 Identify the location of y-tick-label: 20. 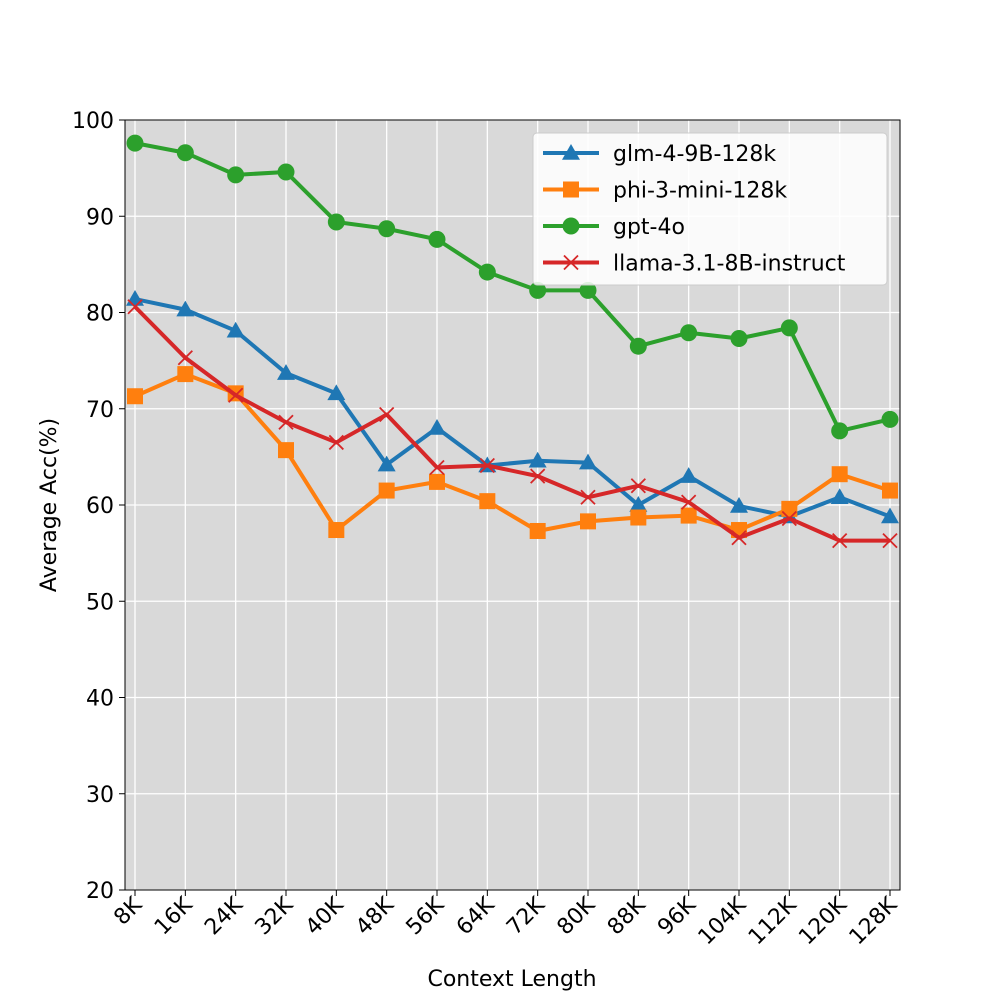
(100, 891).